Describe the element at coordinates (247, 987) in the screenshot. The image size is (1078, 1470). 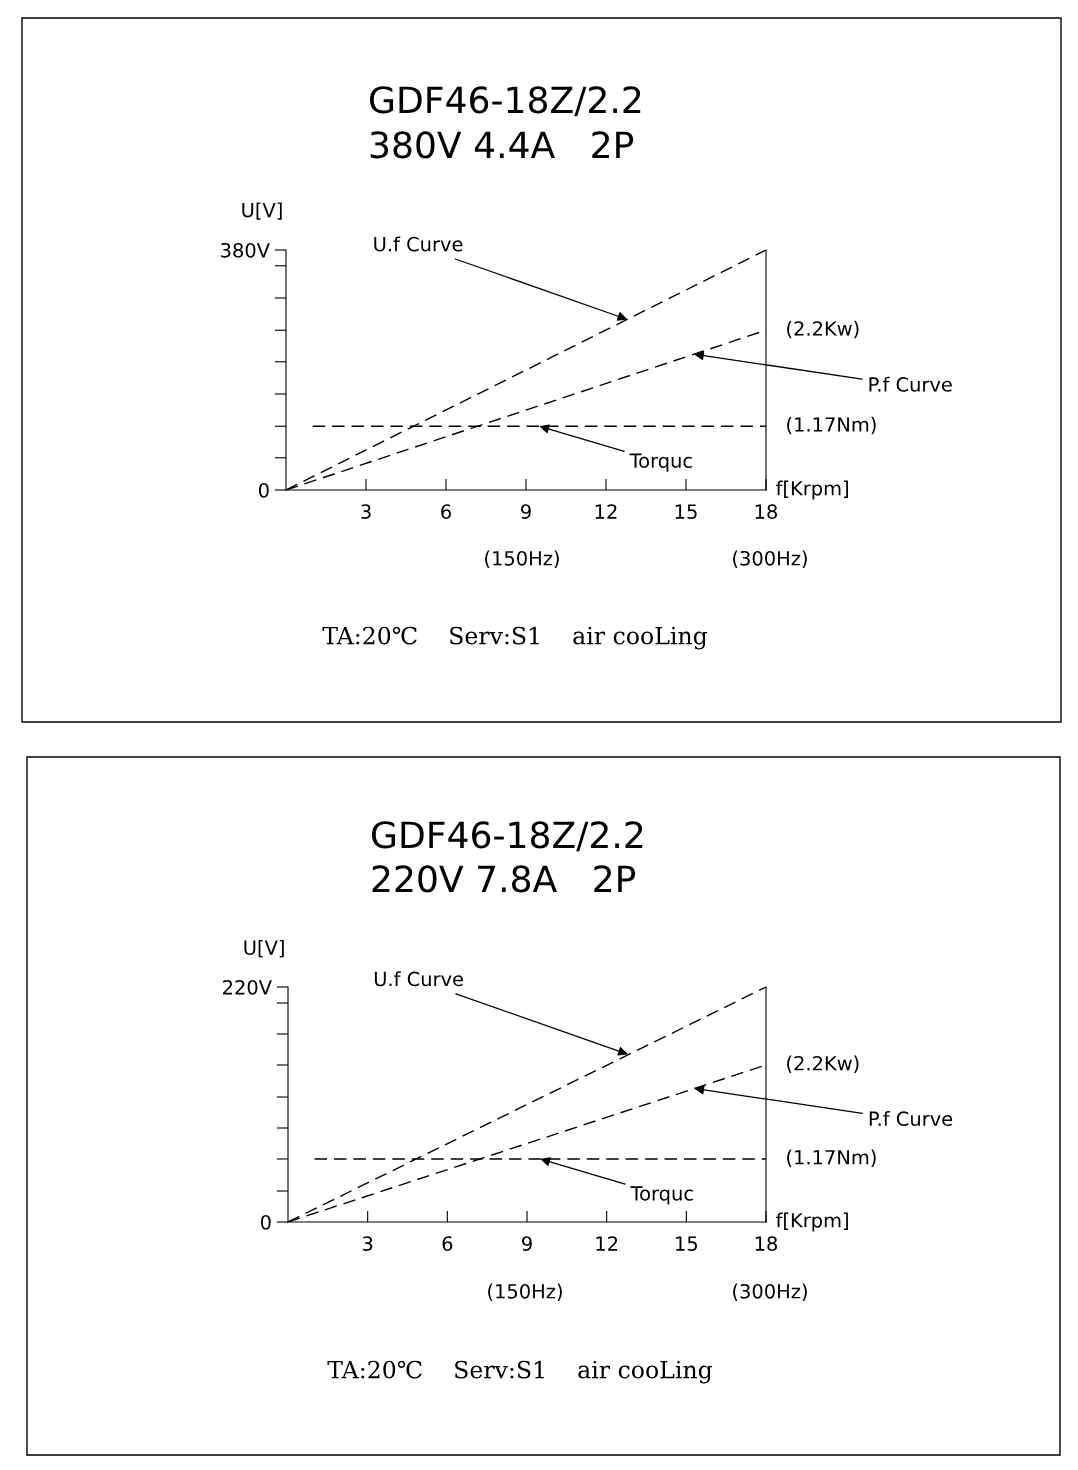
I see `y-tick-label: 220V` at that location.